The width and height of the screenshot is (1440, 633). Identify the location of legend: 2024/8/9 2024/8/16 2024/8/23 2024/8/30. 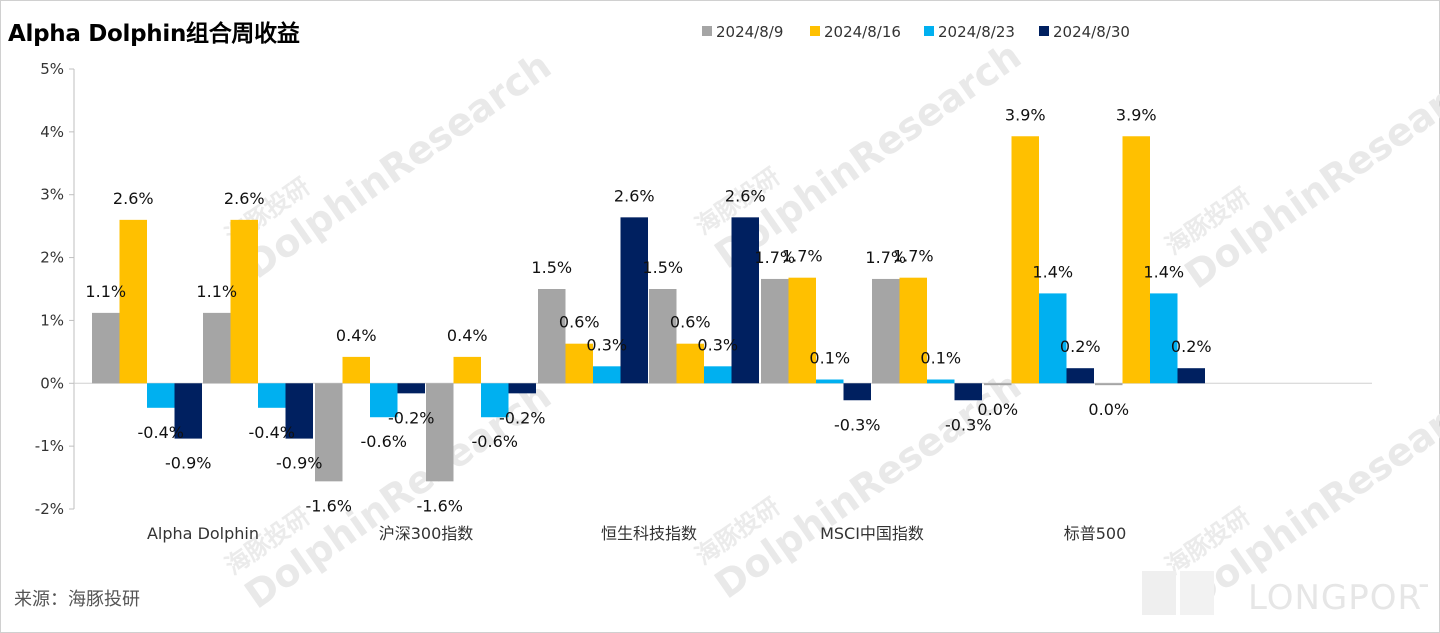
(916, 32).